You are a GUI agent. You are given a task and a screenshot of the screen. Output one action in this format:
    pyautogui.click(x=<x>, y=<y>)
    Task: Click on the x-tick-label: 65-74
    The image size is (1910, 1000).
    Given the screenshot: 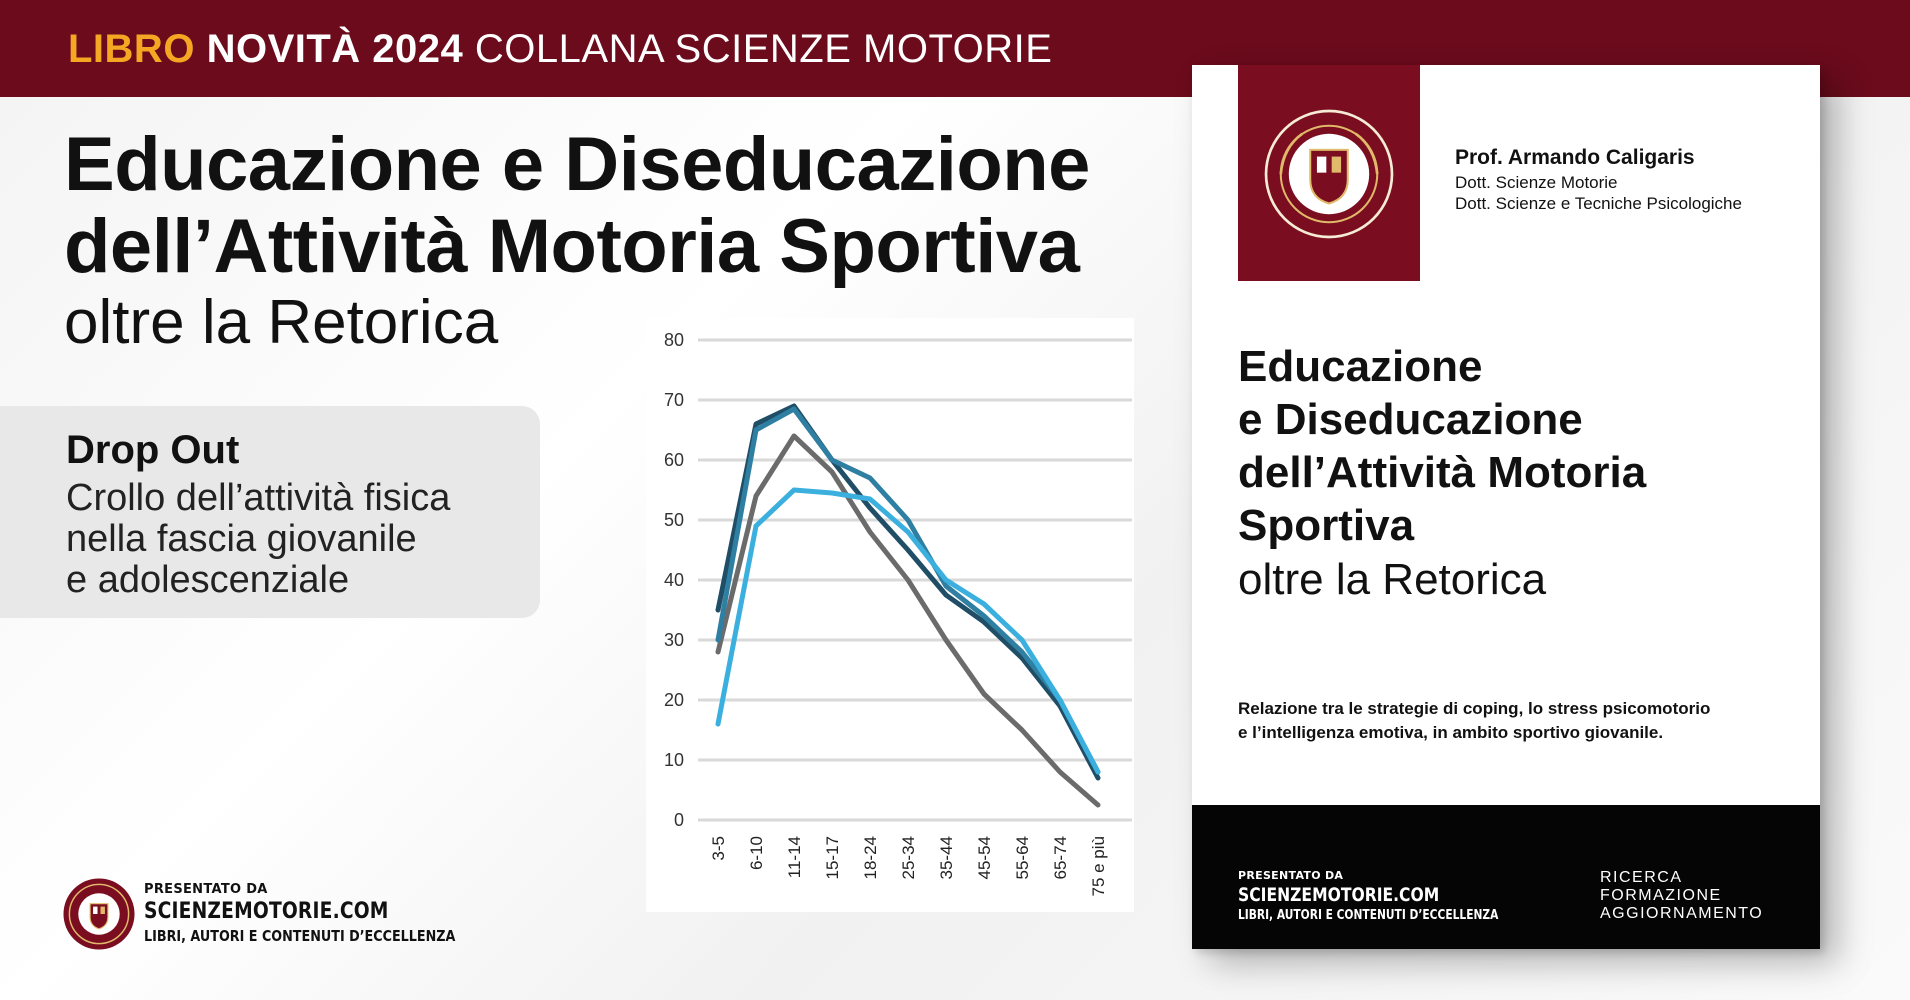 What is the action you would take?
    pyautogui.click(x=1060, y=857)
    